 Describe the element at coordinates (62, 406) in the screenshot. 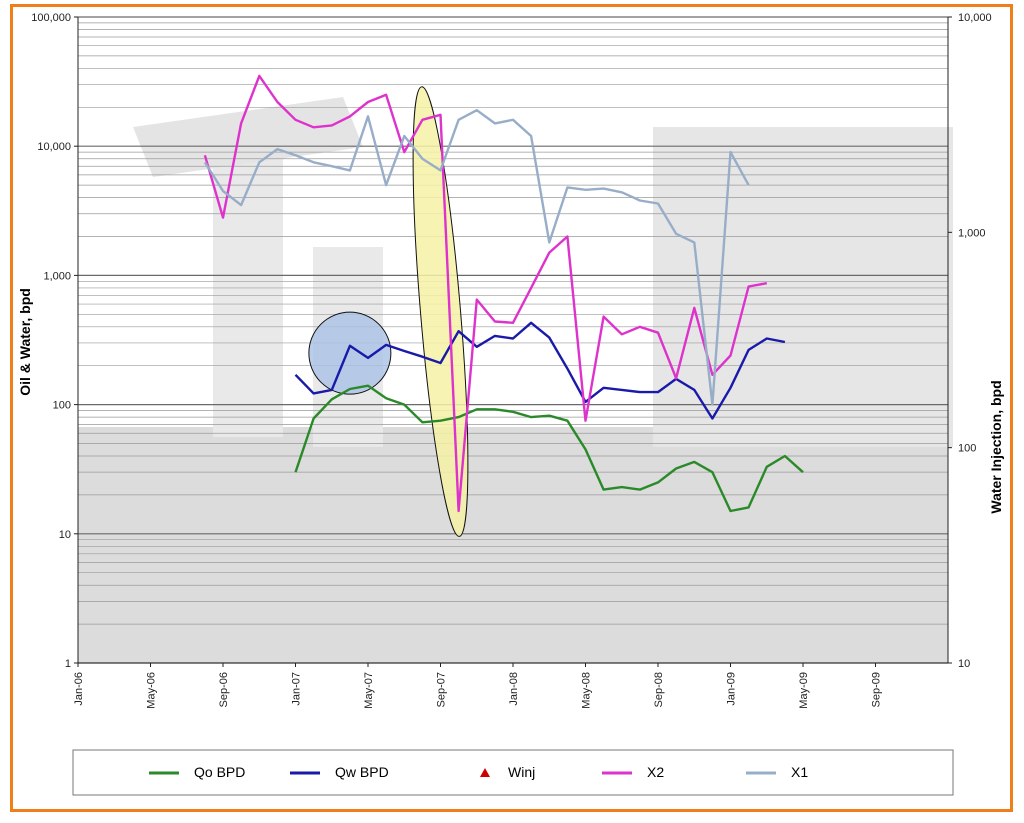

I see `y-left-tick-label: 100` at that location.